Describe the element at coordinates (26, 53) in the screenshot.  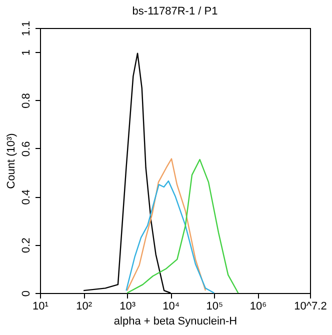
I see `y-tick-label: 1` at that location.